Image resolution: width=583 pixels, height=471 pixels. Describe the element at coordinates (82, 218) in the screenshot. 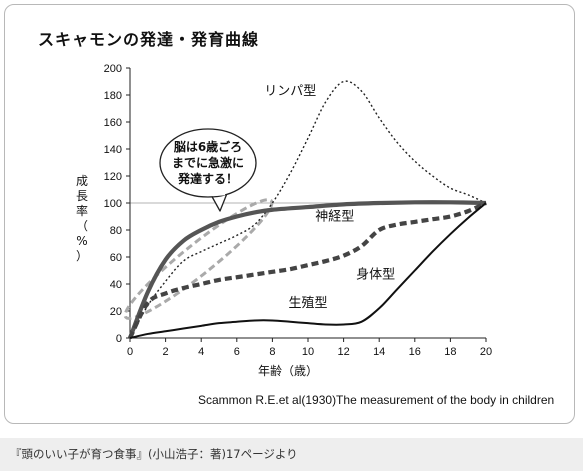

I see `y-axis-label: 成長率（%）` at that location.